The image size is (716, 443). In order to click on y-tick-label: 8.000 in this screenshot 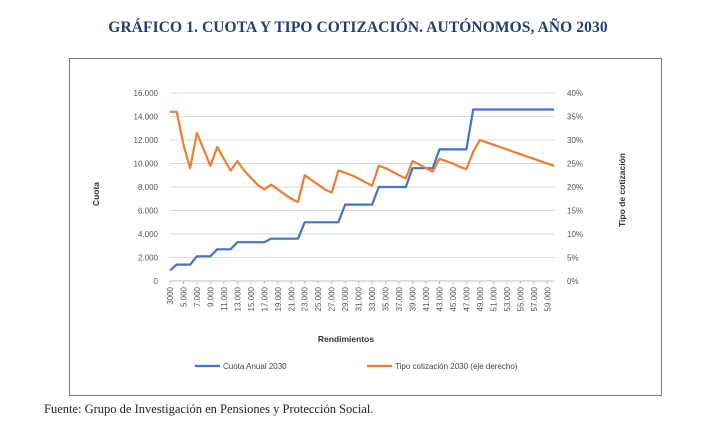, I will do `click(148, 187)`.